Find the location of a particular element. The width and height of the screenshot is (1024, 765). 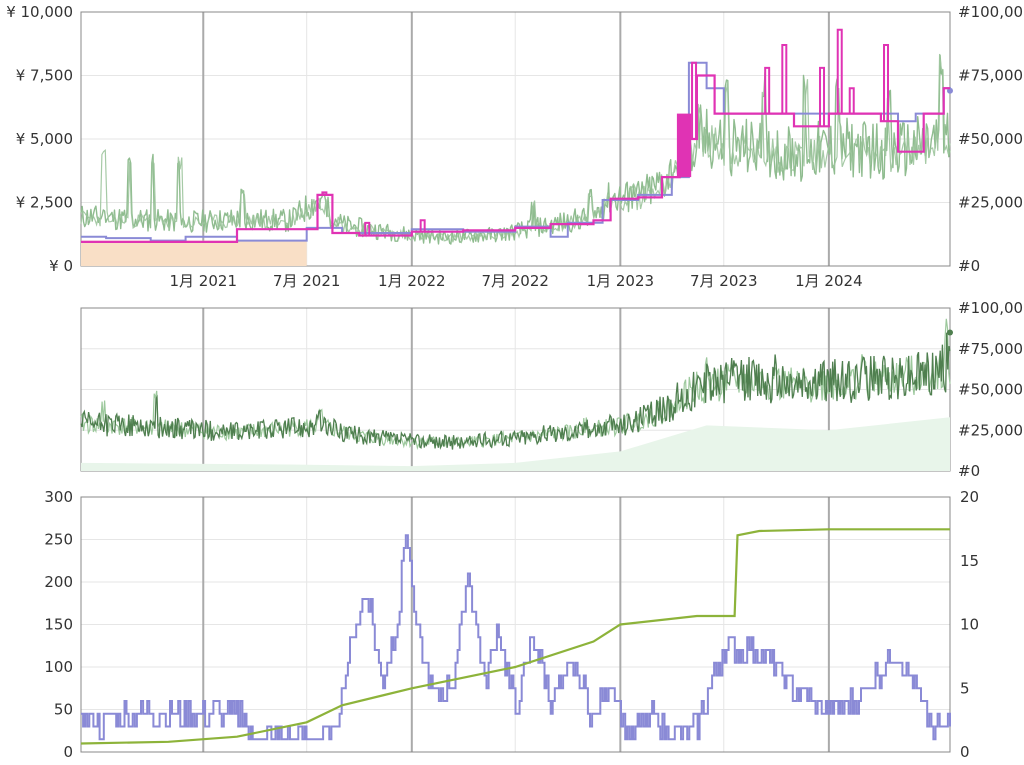

x-tick-label: 1月 2023 is located at coordinates (621, 281).